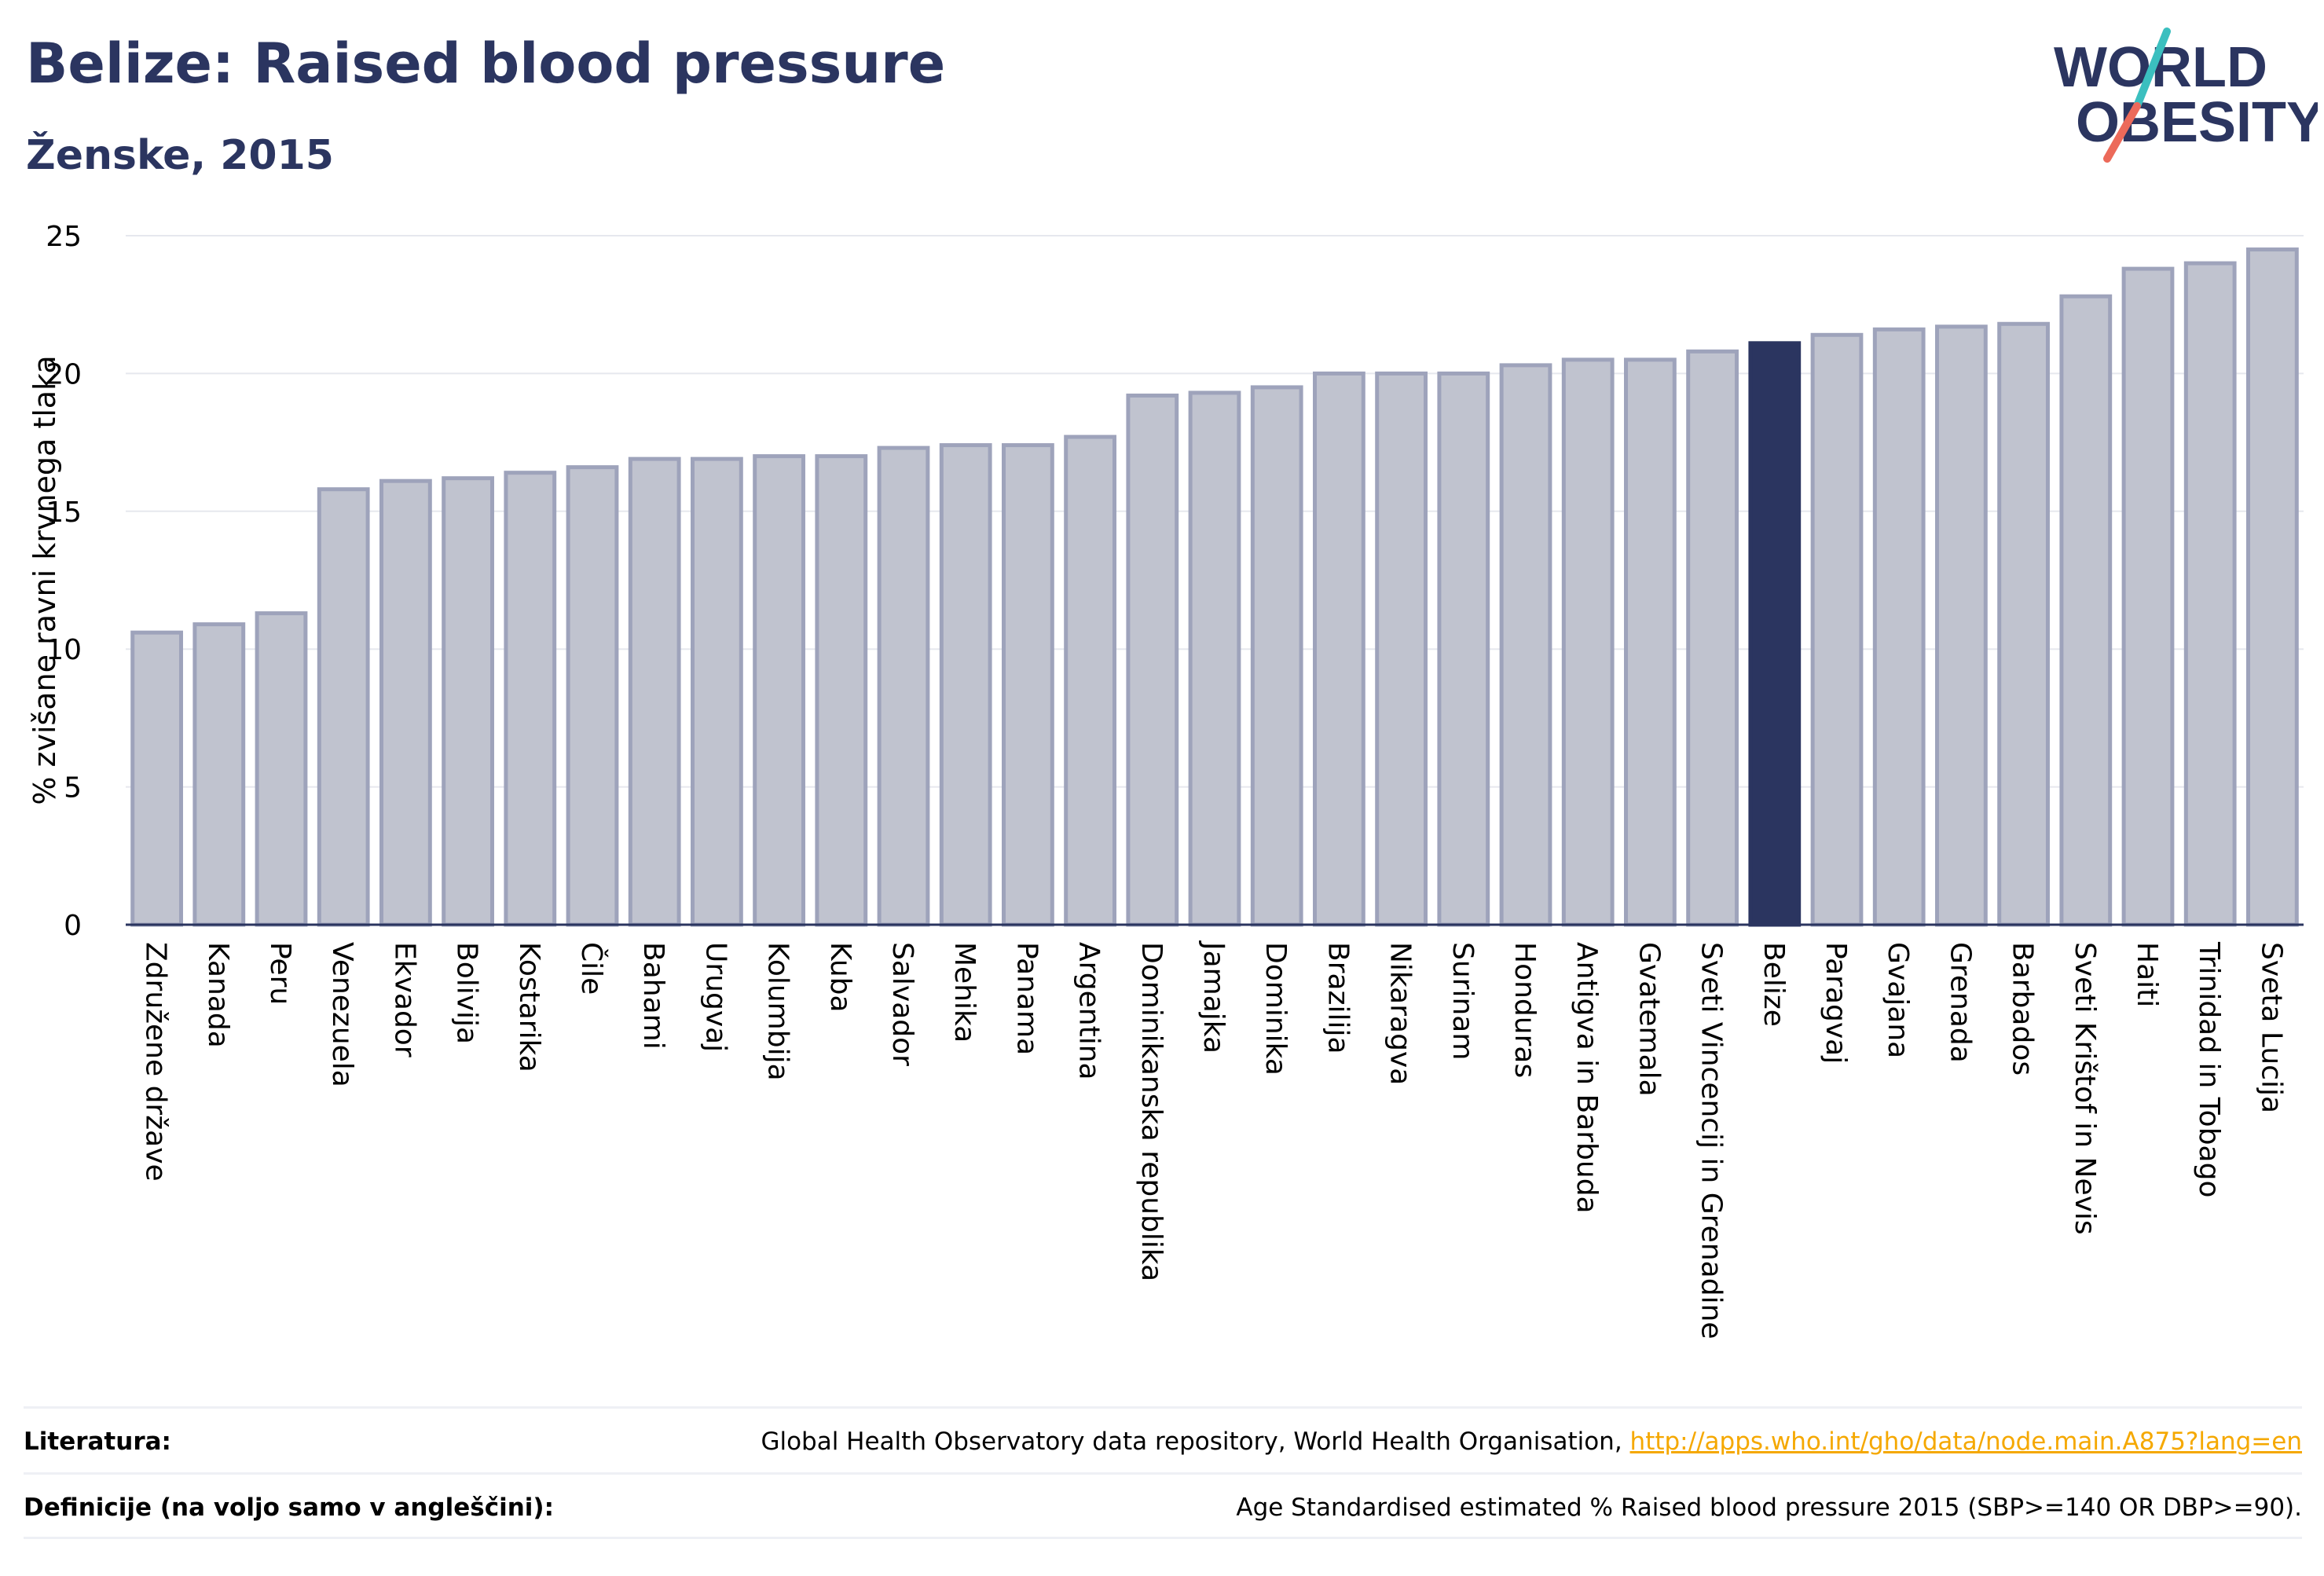 The height and width of the screenshot is (1576, 2324). What do you see at coordinates (1400, 1013) in the screenshot?
I see `x-tick-label: Nikaragva` at bounding box center [1400, 1013].